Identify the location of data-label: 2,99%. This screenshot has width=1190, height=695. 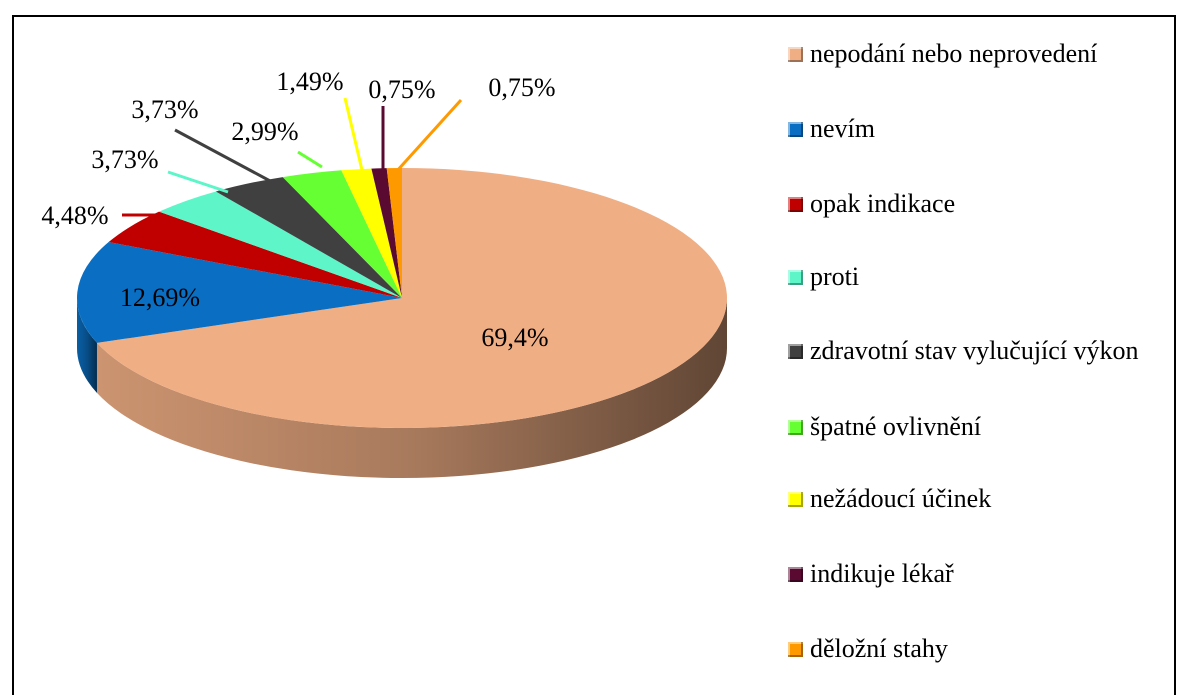
(264, 131).